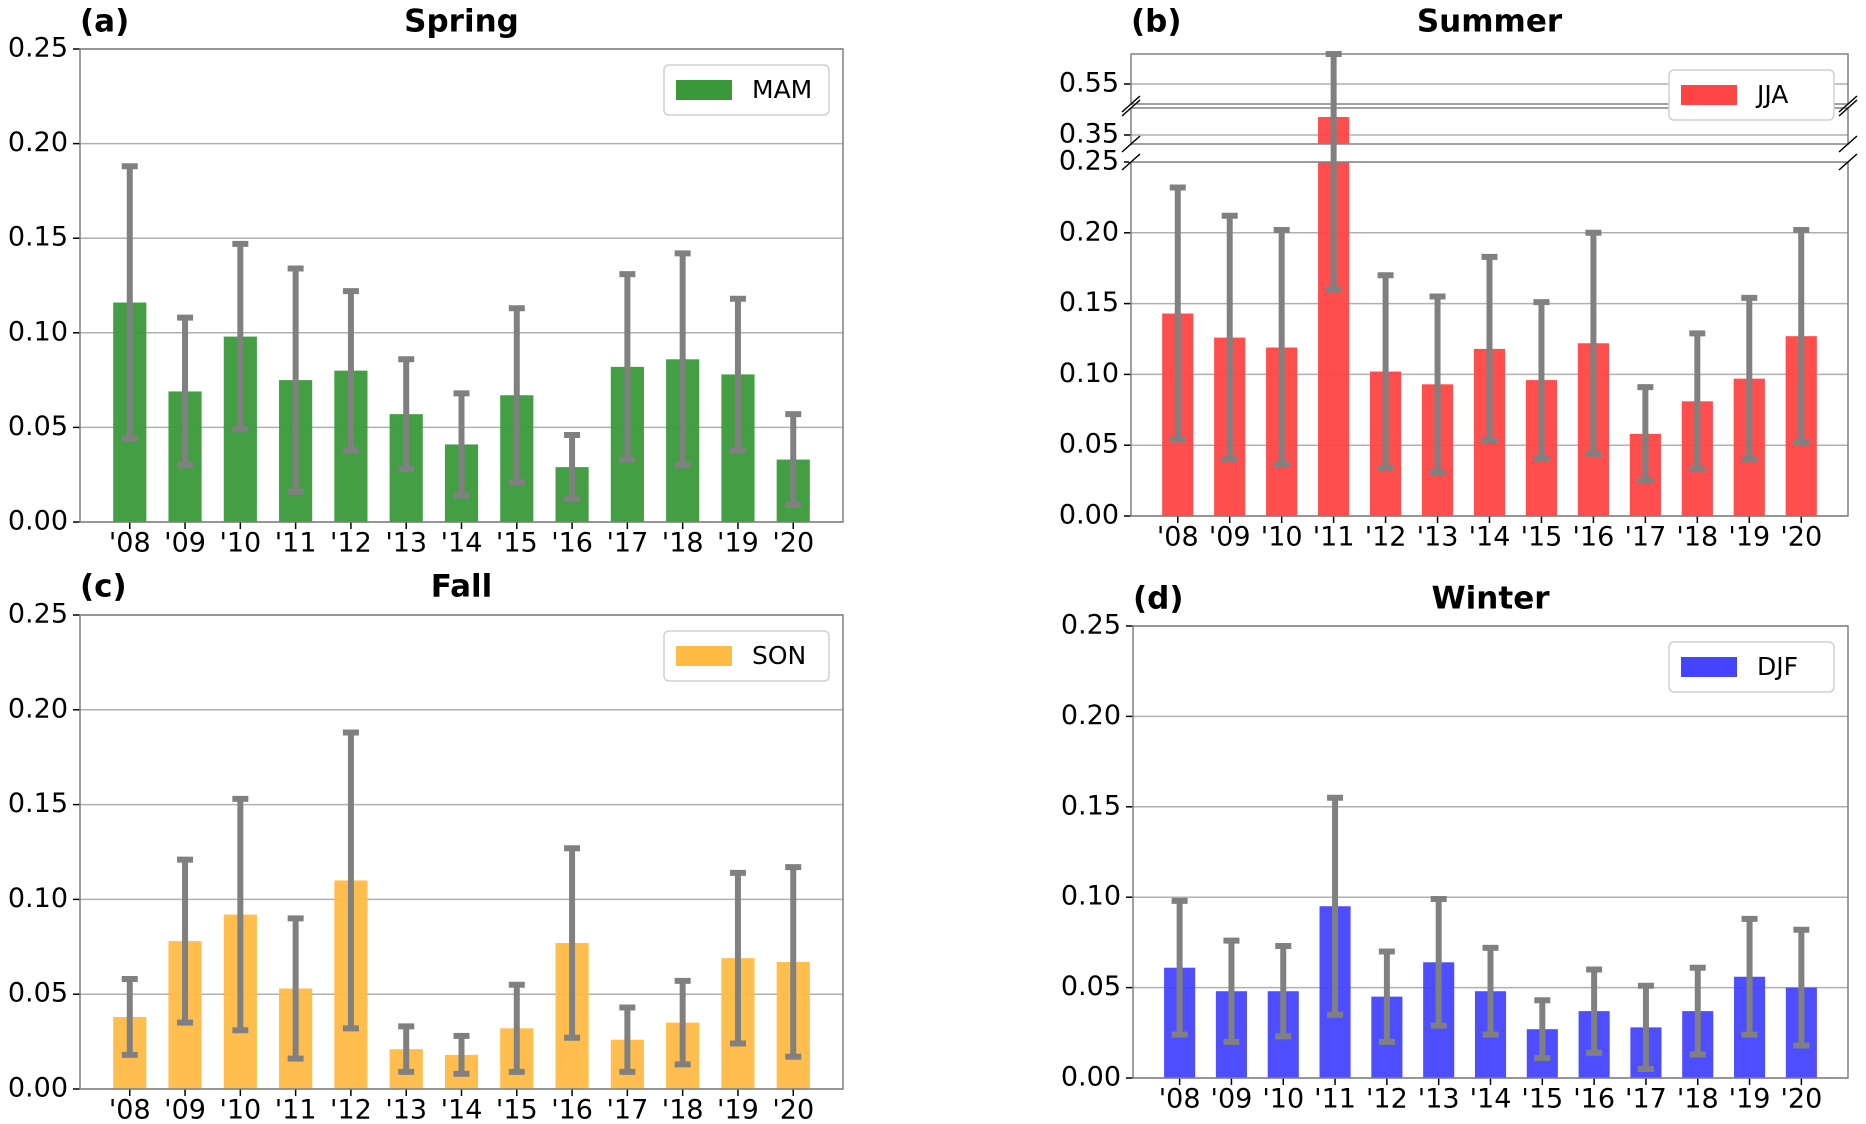 The height and width of the screenshot is (1124, 1866). I want to click on legend-label: DJF, so click(1777, 666).